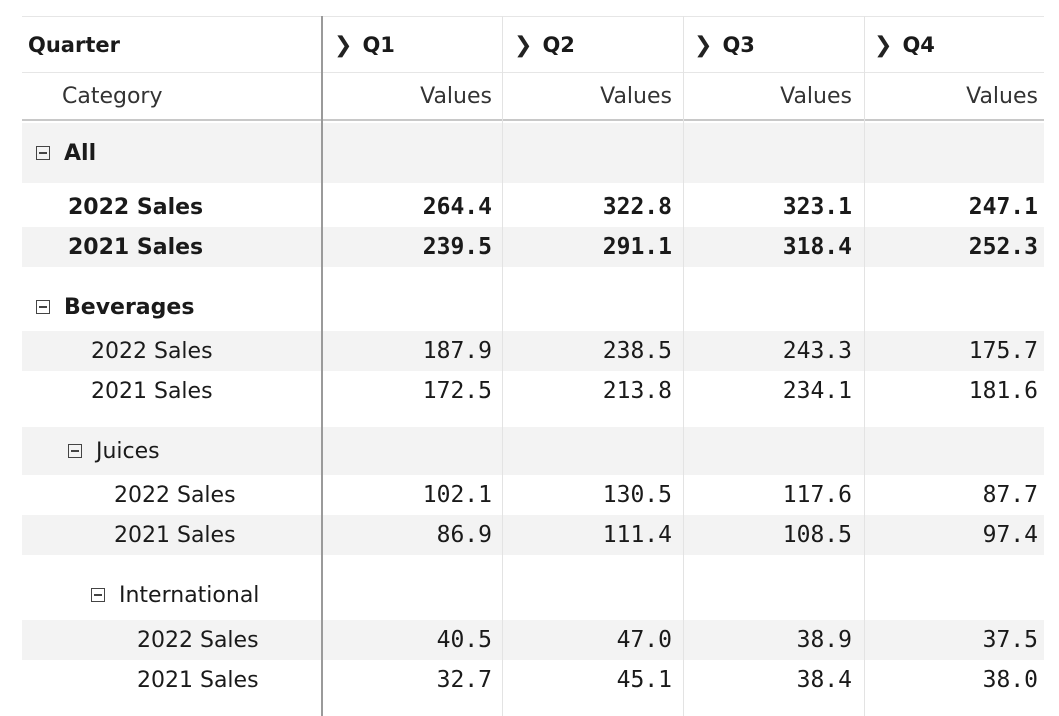 This screenshot has height=716, width=1059. Describe the element at coordinates (817, 247) in the screenshot. I see `value-cell-q3: 318.4` at that location.